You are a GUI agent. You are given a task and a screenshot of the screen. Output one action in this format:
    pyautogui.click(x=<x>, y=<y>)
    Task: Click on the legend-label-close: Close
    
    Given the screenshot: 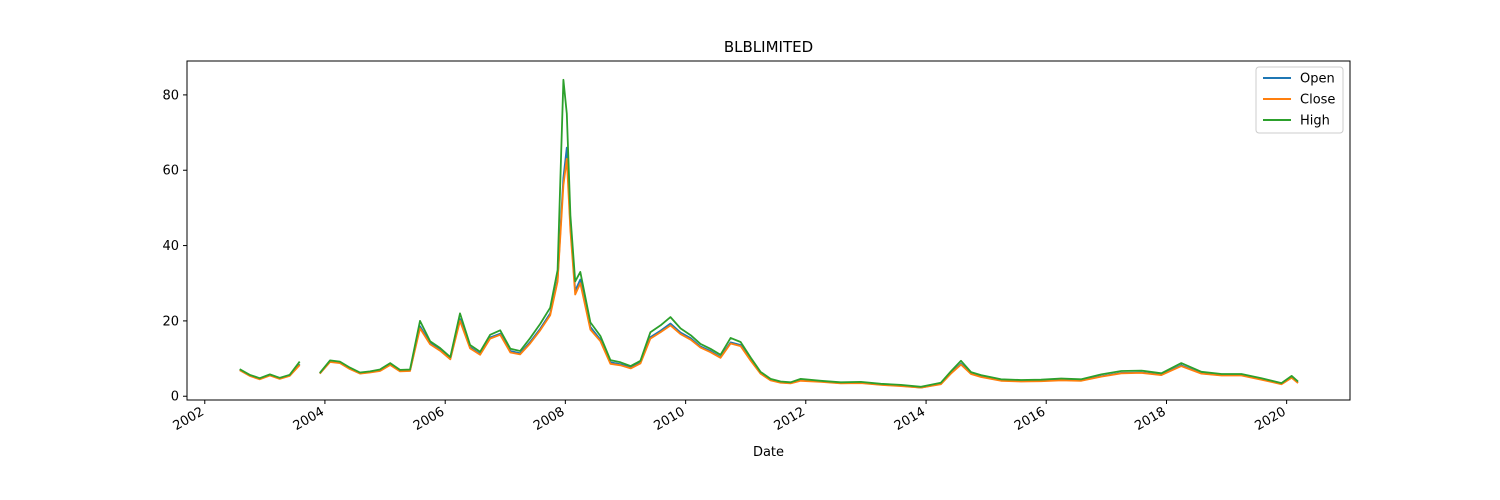 What is the action you would take?
    pyautogui.click(x=1317, y=100)
    